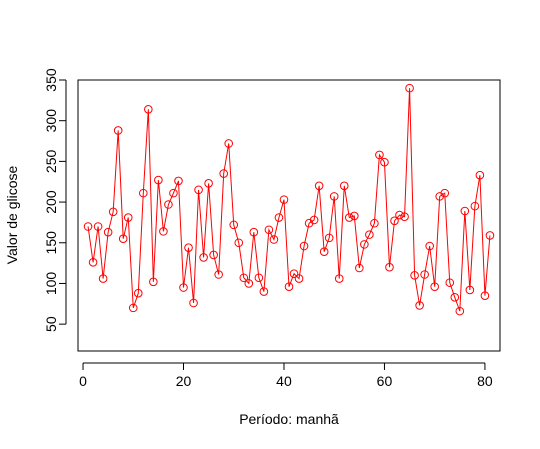  What do you see at coordinates (385, 381) in the screenshot?
I see `x-tick-label: 60` at bounding box center [385, 381].